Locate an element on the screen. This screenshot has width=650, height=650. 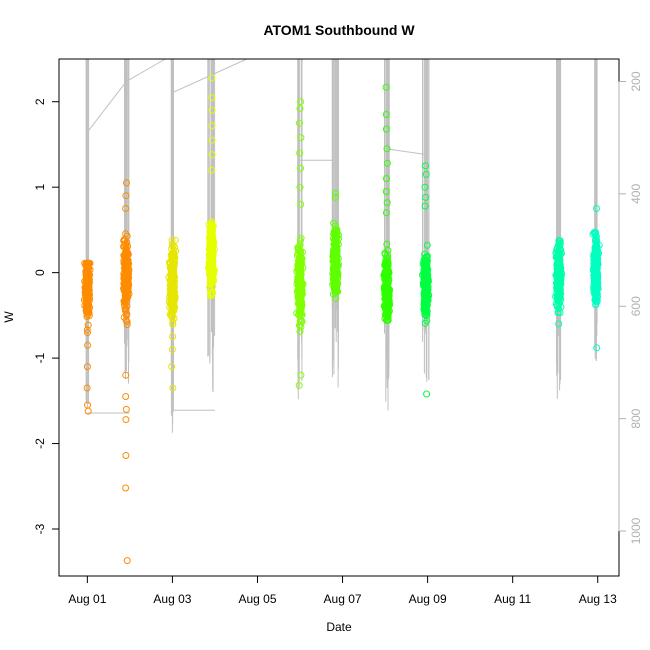
chart-title: ATOM1 Southbound W is located at coordinates (339, 30).